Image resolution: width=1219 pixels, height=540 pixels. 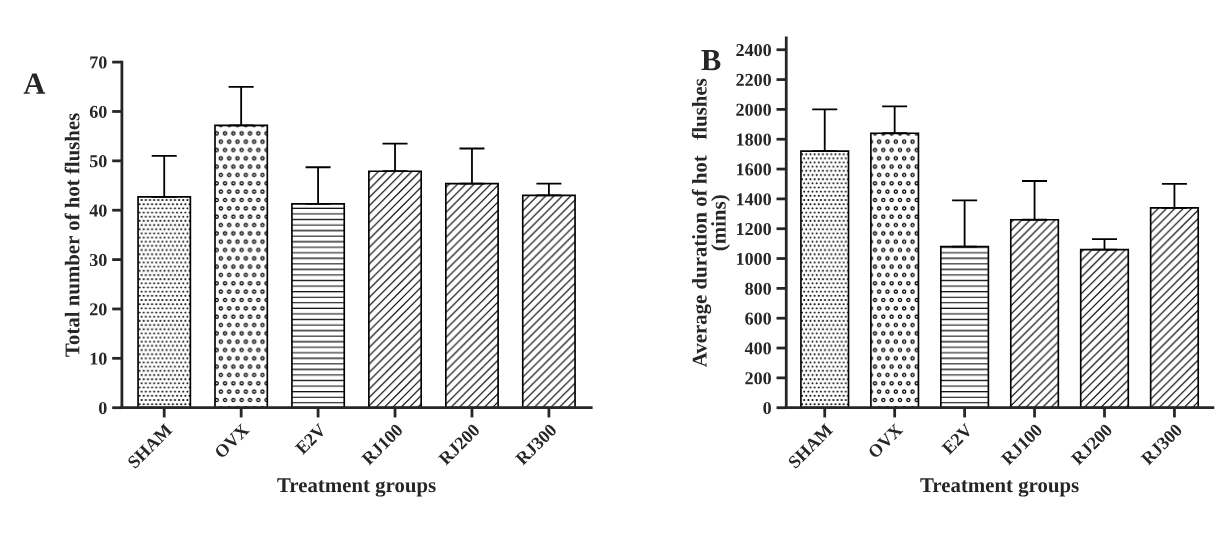 What do you see at coordinates (98, 309) in the screenshot?
I see `y-tick-label: 20` at bounding box center [98, 309].